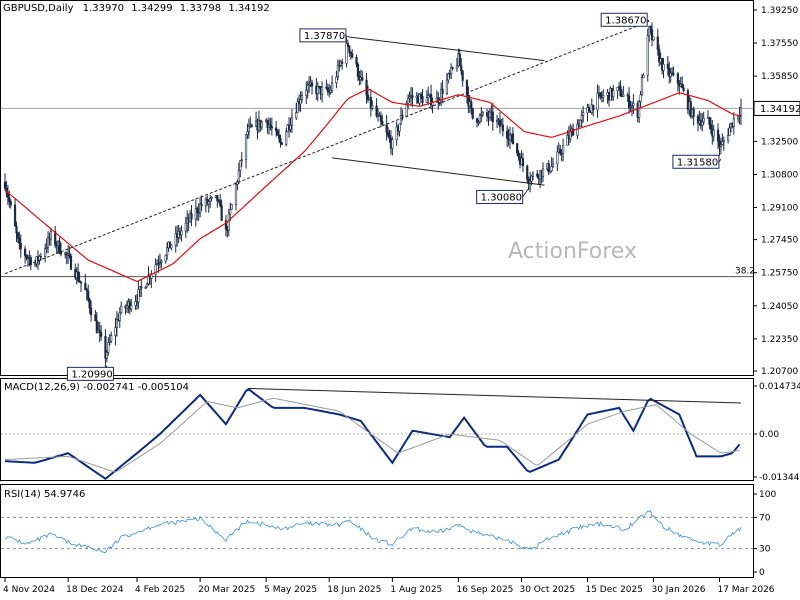 The height and width of the screenshot is (600, 800). I want to click on price-tick-label: 1.22350, so click(779, 340).